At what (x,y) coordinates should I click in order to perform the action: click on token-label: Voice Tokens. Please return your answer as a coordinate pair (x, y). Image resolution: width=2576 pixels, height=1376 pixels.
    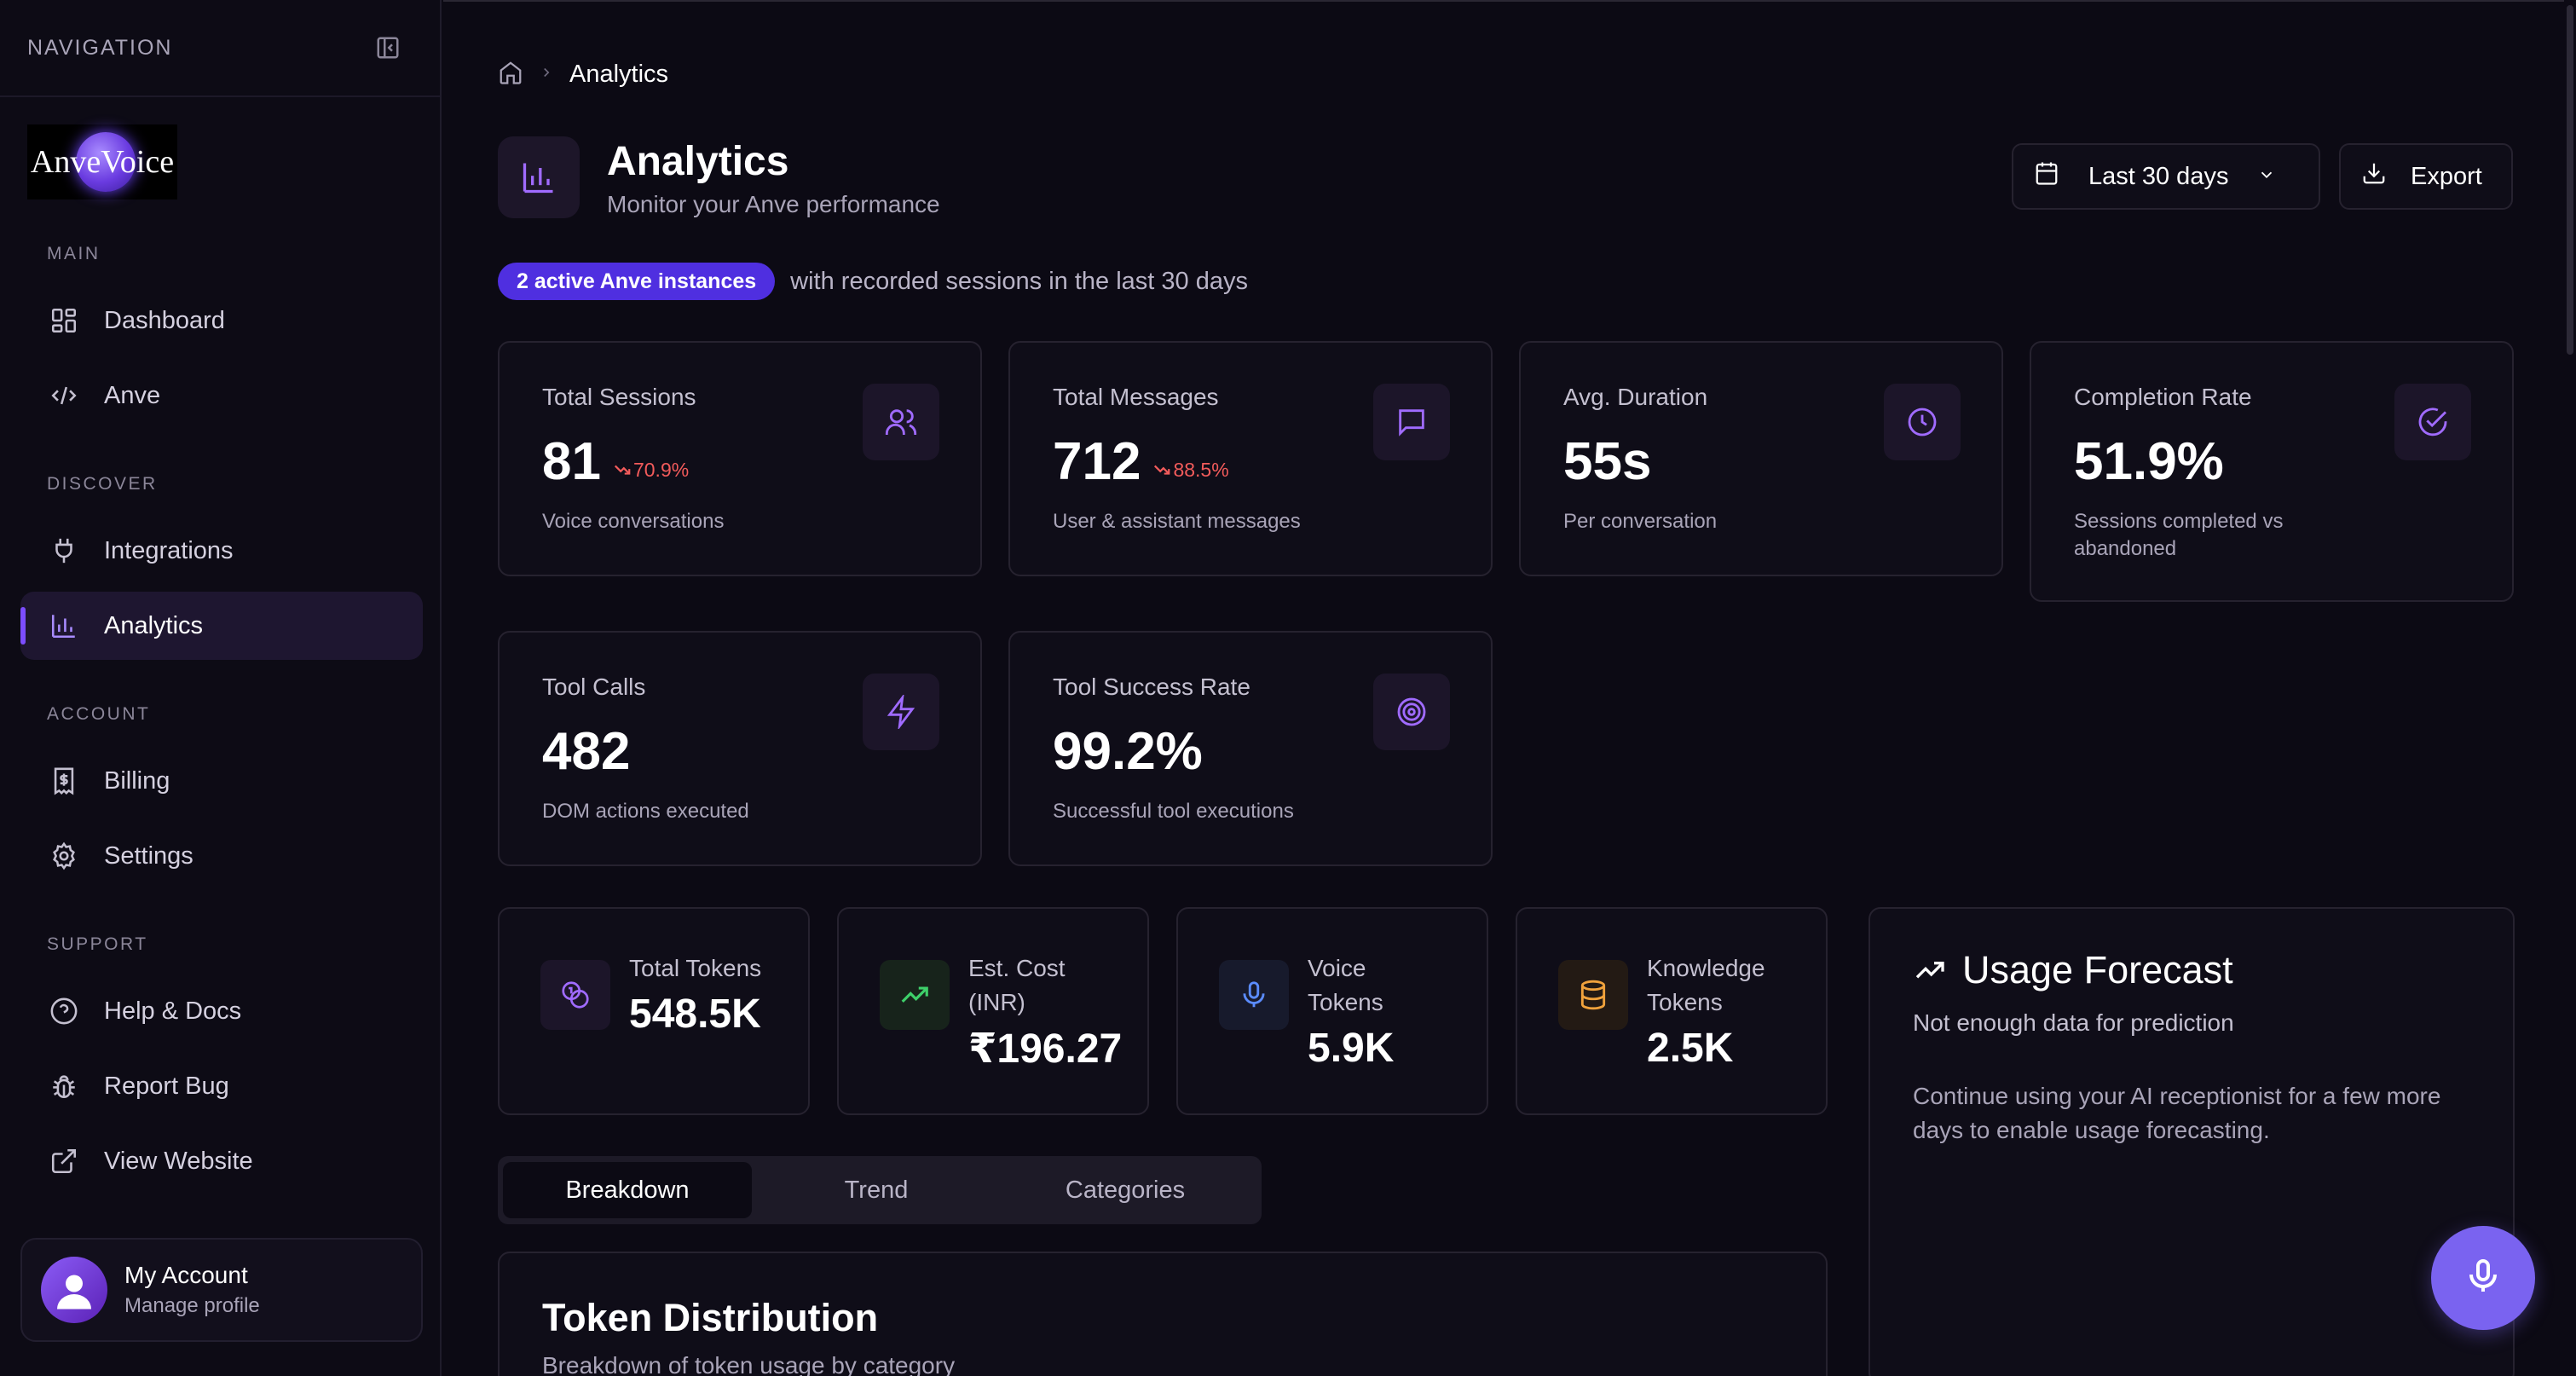
    Looking at the image, I should click on (1345, 985).